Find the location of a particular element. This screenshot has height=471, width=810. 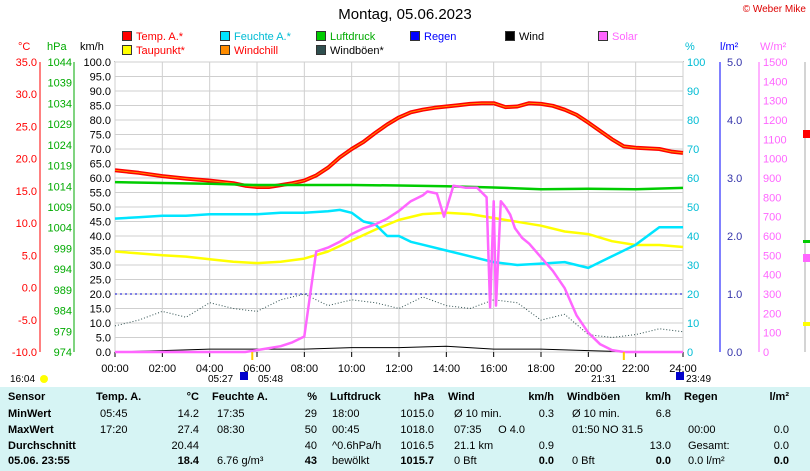

table-cell: 40 is located at coordinates (310, 446).